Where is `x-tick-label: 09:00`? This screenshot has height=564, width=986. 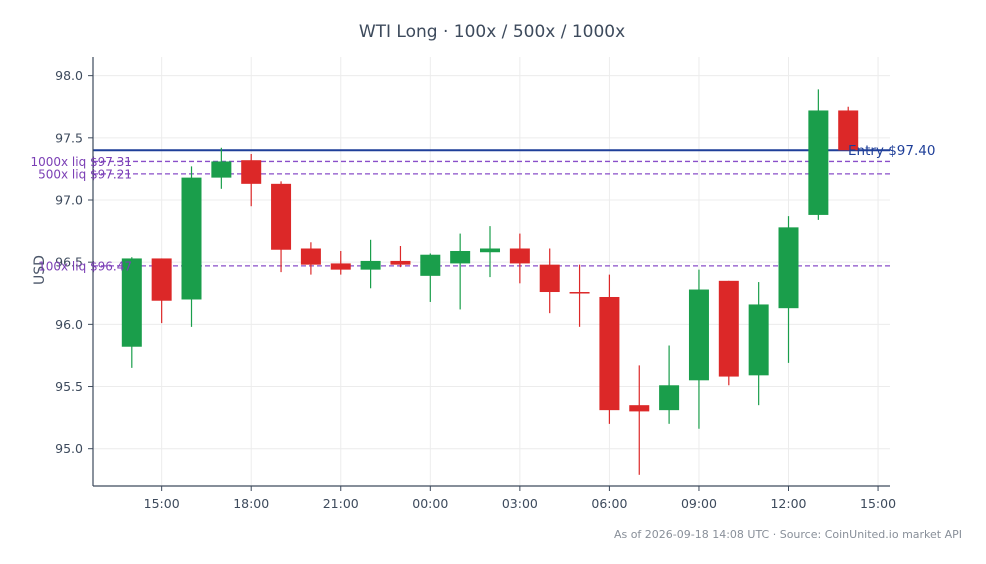
x-tick-label: 09:00 is located at coordinates (699, 503).